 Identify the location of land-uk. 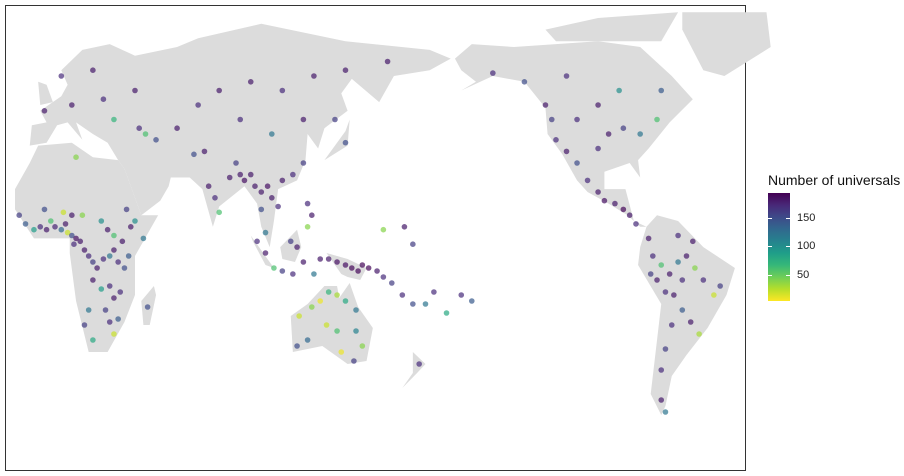
(45, 93).